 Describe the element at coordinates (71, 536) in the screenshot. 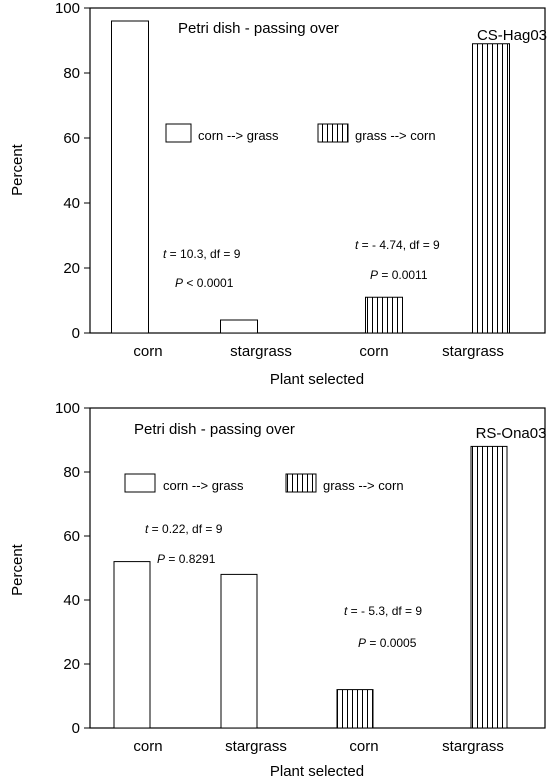

I see `y-tick-label-2-3: 60` at that location.